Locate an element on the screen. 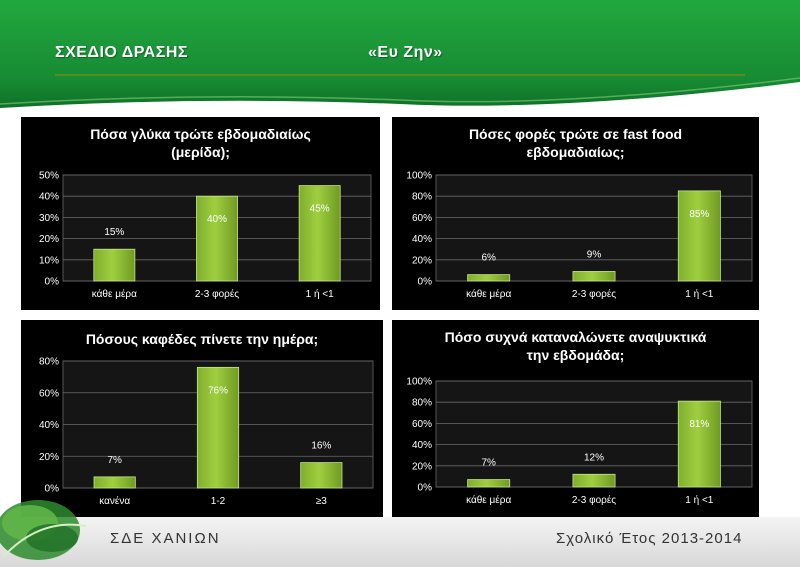 The image size is (800, 567). footer-school-year: Σχολικό Έτος 2013-2014 is located at coordinates (649, 538).